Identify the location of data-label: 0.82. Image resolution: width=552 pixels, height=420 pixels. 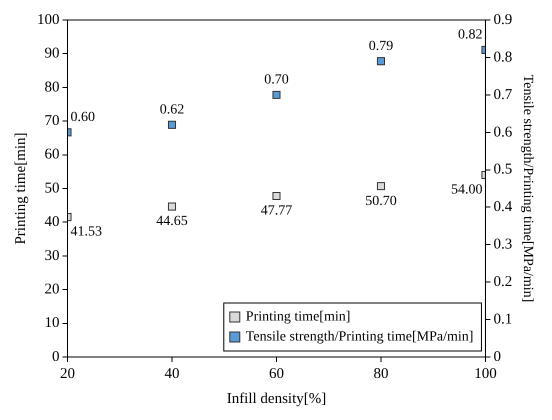
(470, 35).